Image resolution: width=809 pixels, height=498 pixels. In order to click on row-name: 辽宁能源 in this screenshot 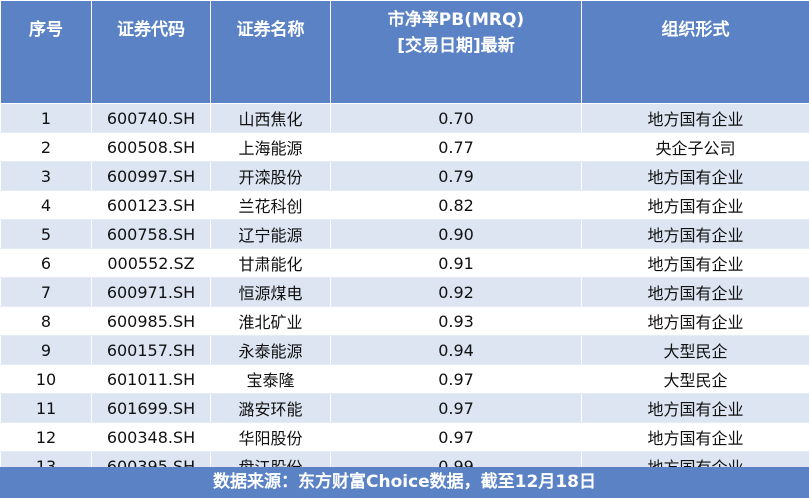, I will do `click(270, 234)`.